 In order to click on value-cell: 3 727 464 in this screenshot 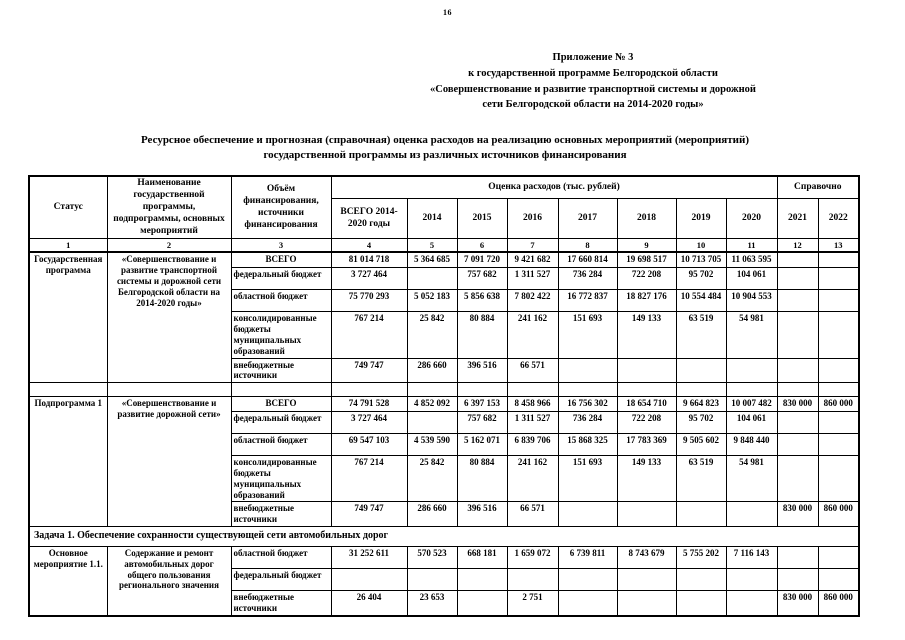, I will do `click(369, 423)`.